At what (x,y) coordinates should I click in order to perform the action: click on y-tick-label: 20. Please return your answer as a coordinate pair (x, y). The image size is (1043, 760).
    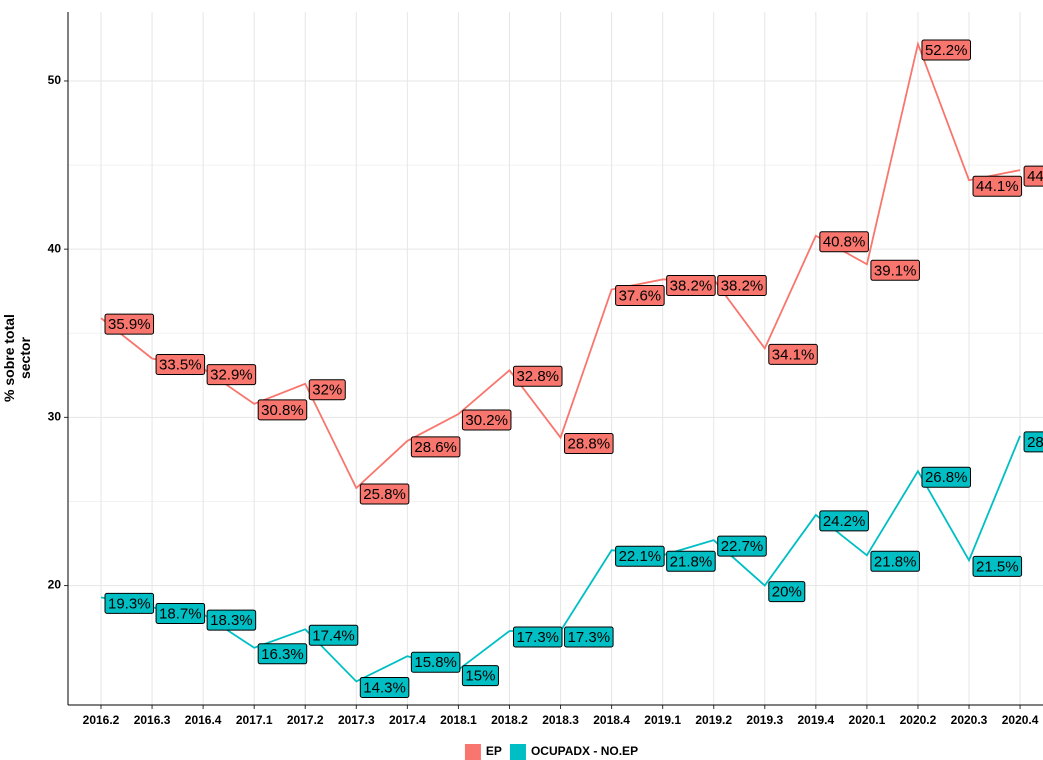
    Looking at the image, I should click on (55, 585).